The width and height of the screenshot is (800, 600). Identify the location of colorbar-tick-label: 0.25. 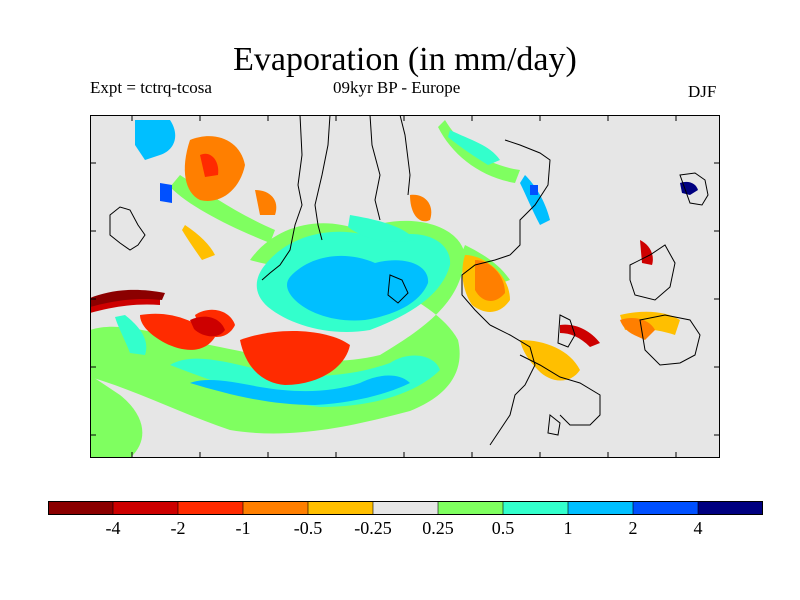
(438, 528).